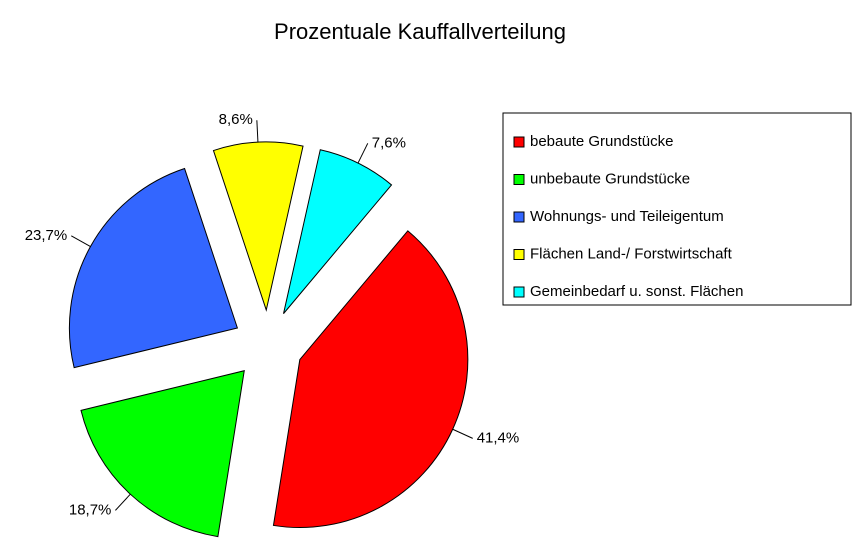 The image size is (859, 547). Describe the element at coordinates (46, 235) in the screenshot. I see `data-label: 23,7%` at that location.